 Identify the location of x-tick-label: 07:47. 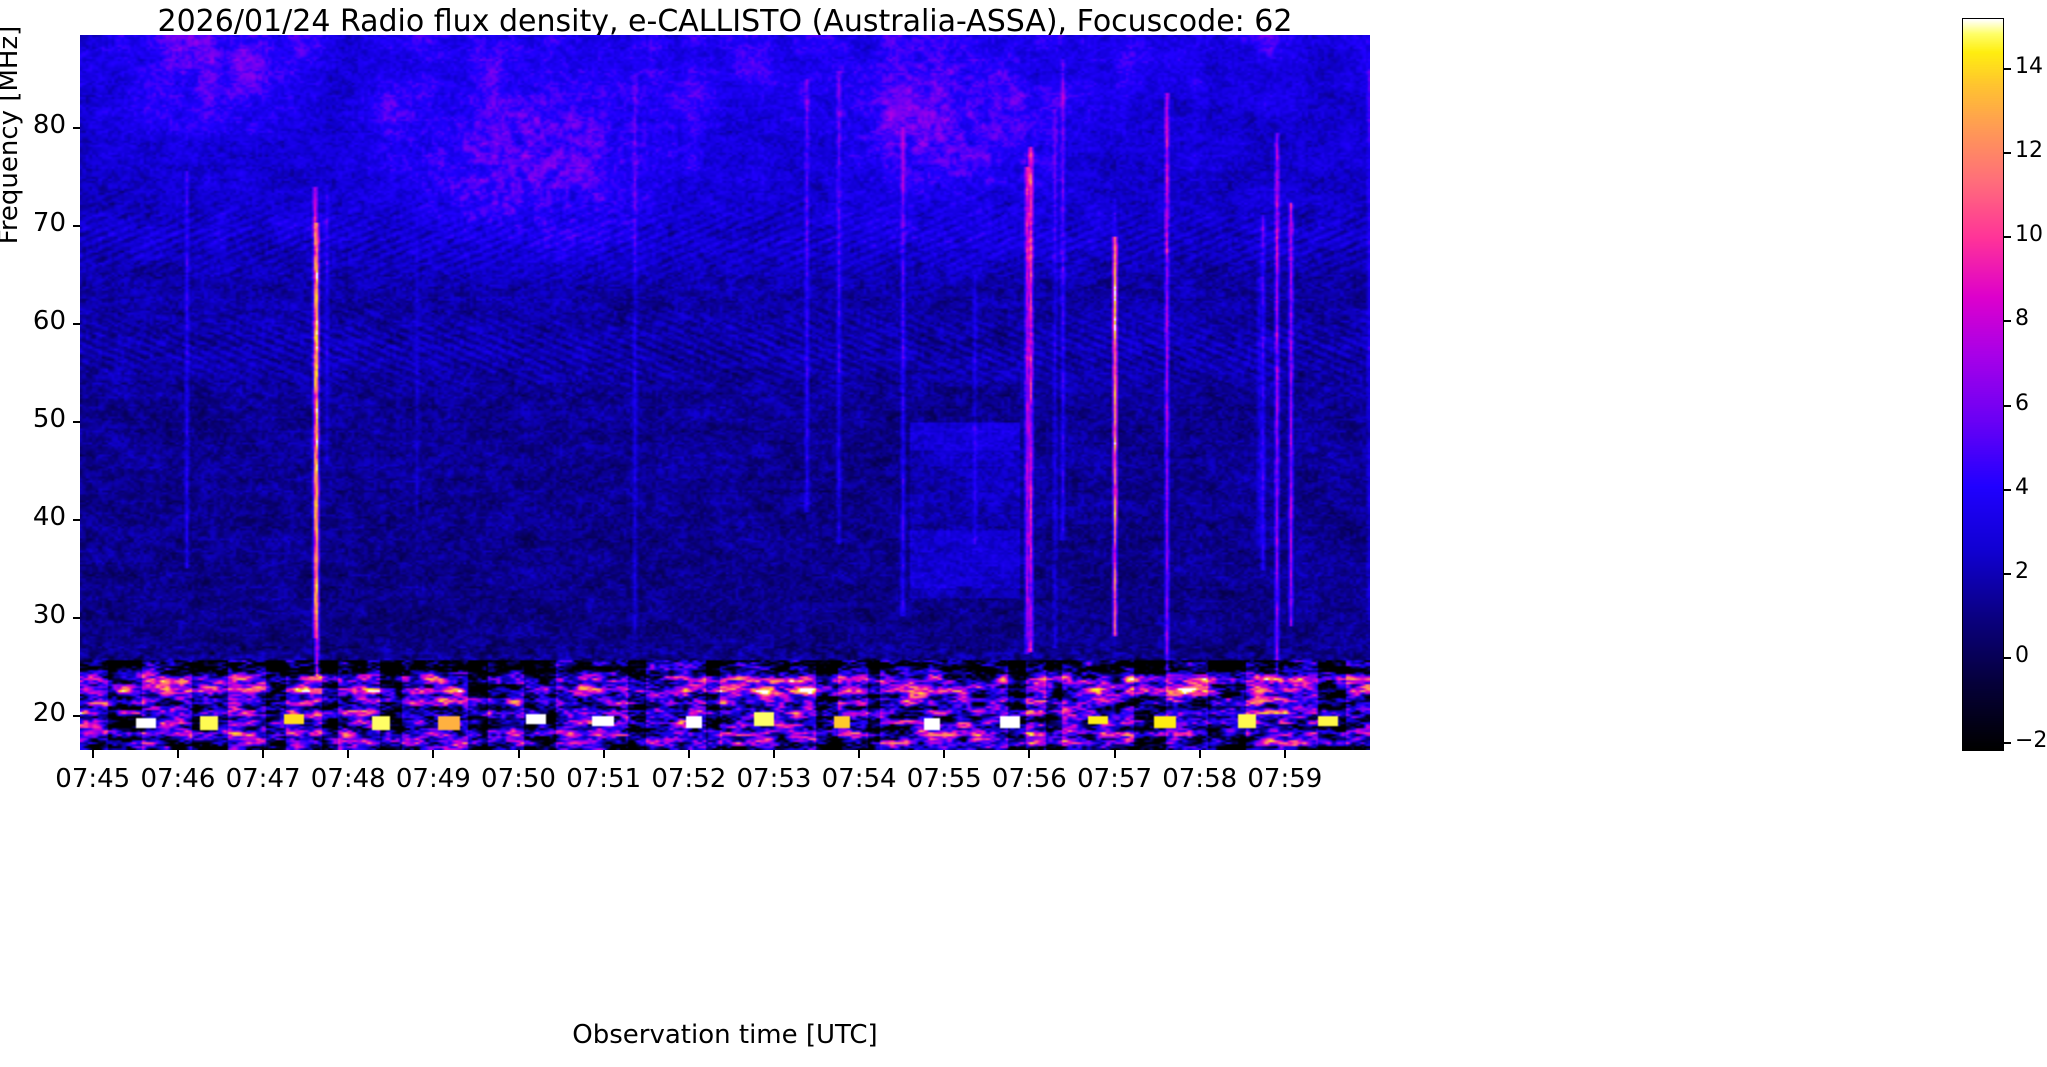
(263, 779).